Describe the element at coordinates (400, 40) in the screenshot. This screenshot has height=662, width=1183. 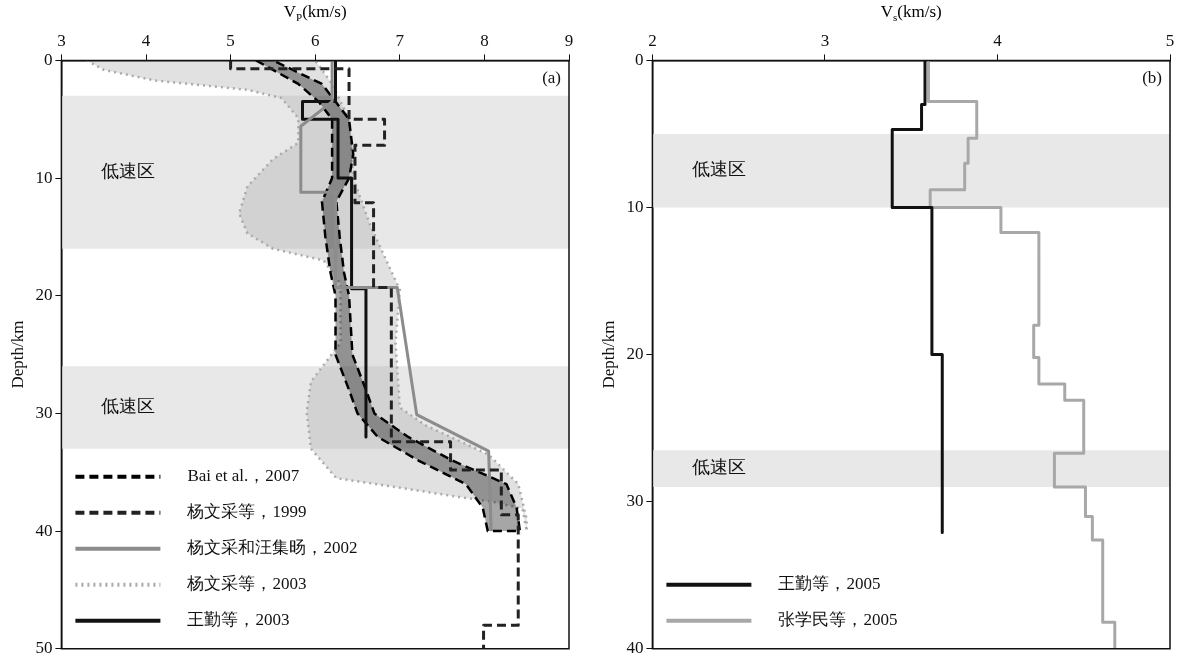
I see `x-tick-label: 7` at that location.